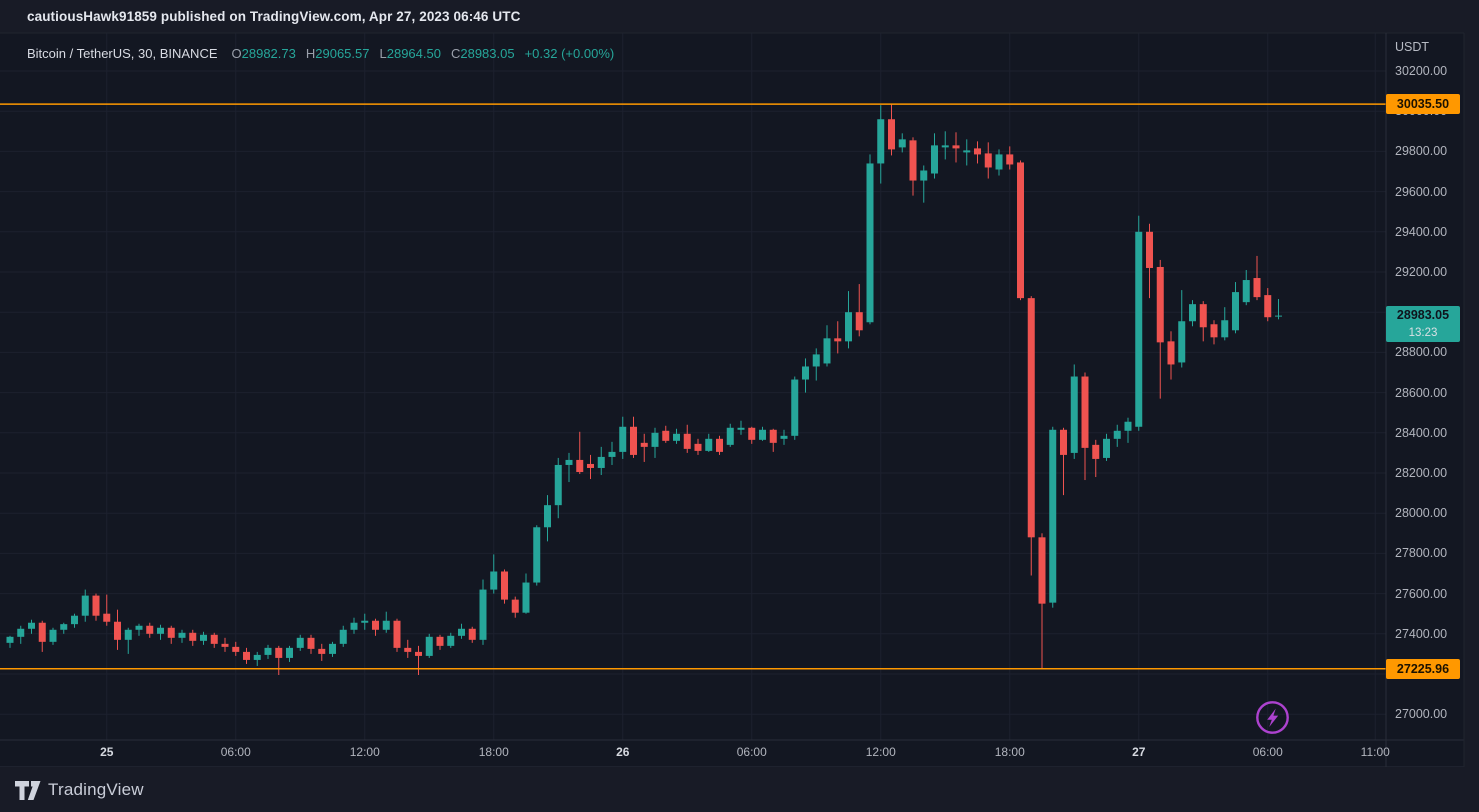  I want to click on price-change: +0.32 (+0.00%), so click(569, 53).